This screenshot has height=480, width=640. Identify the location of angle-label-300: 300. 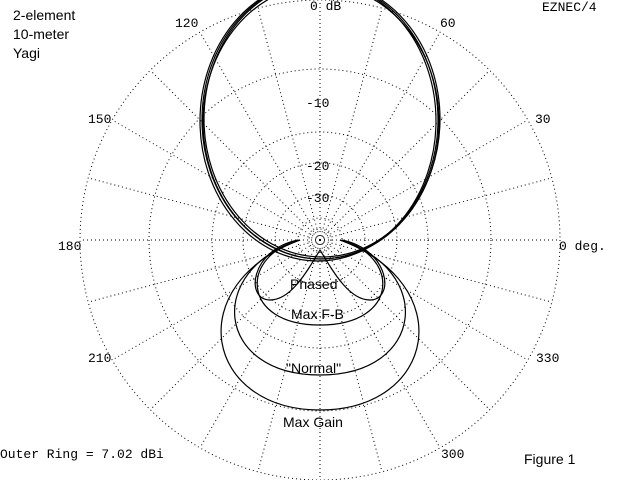
(453, 454).